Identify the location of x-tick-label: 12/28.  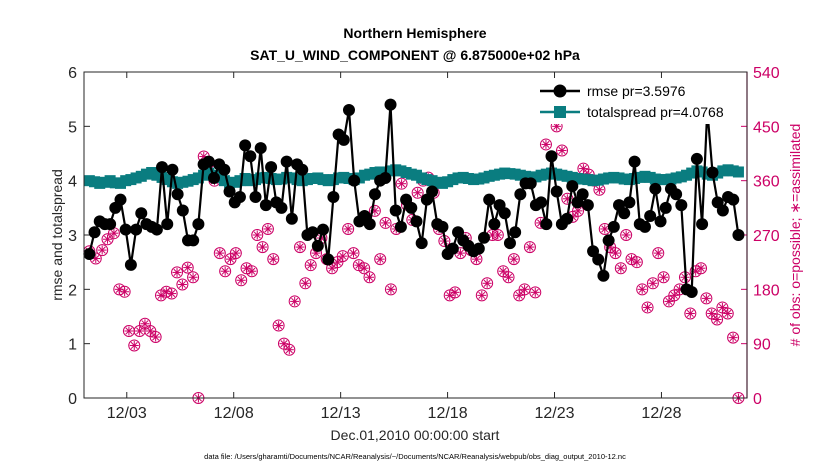
(661, 413).